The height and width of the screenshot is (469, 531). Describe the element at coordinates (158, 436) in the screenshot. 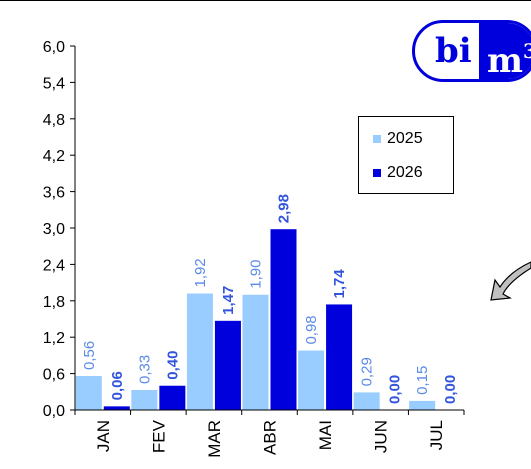

I see `x-tick-label-fev: FEV` at that location.